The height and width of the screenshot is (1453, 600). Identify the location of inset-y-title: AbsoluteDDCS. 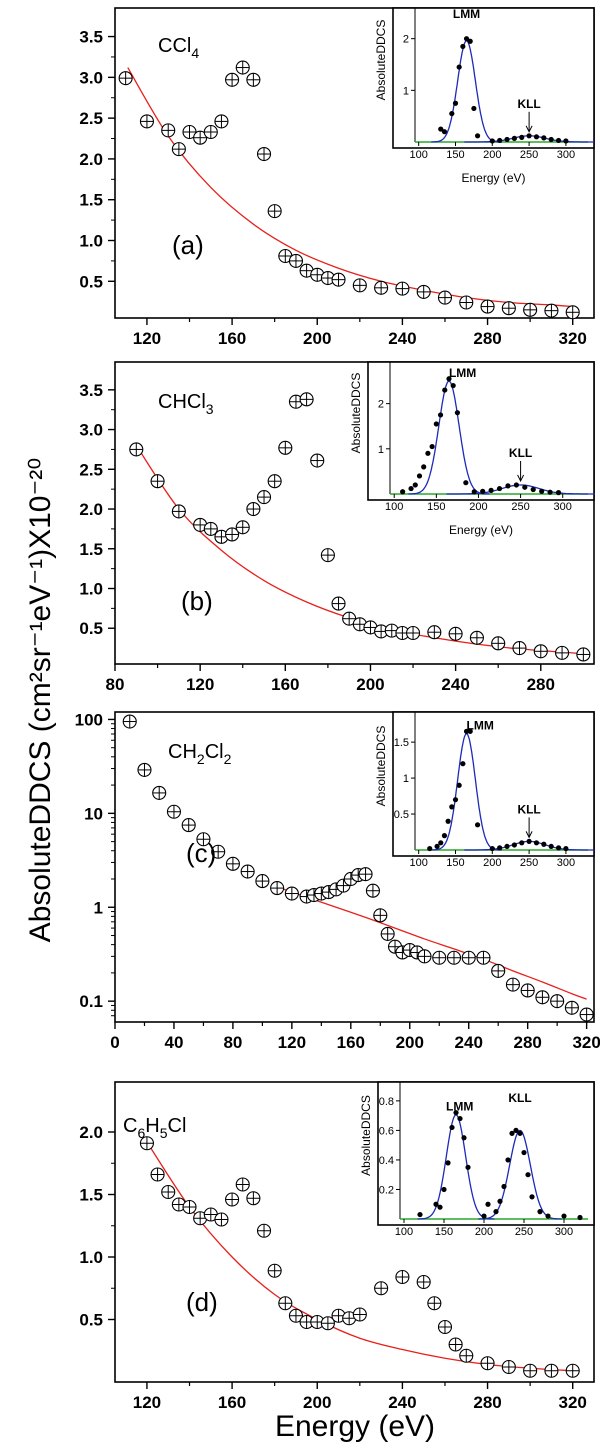
(366, 1135).